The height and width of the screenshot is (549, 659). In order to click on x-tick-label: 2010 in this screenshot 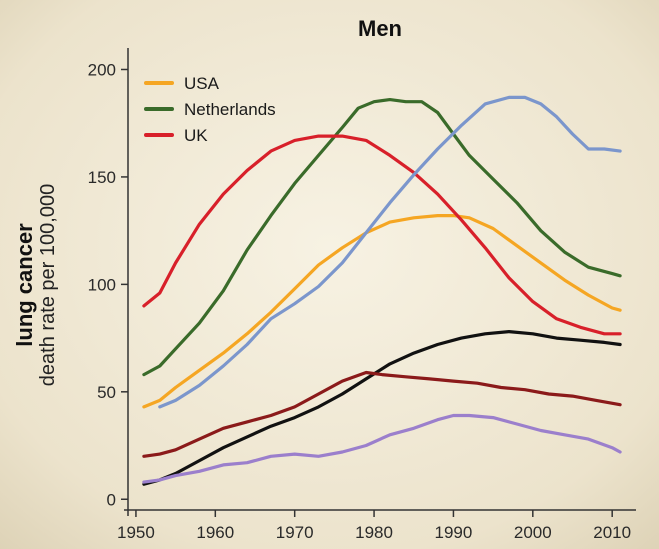, I will do `click(612, 532)`.